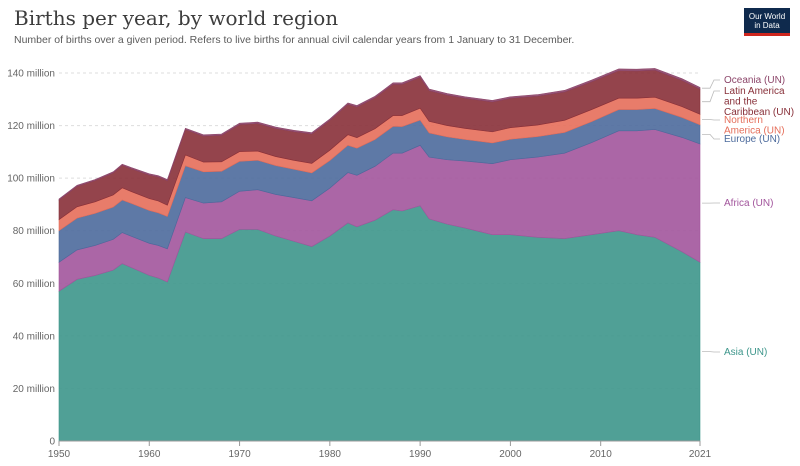 The image size is (800, 466). I want to click on y-tick-label: 140 million, so click(31, 74).